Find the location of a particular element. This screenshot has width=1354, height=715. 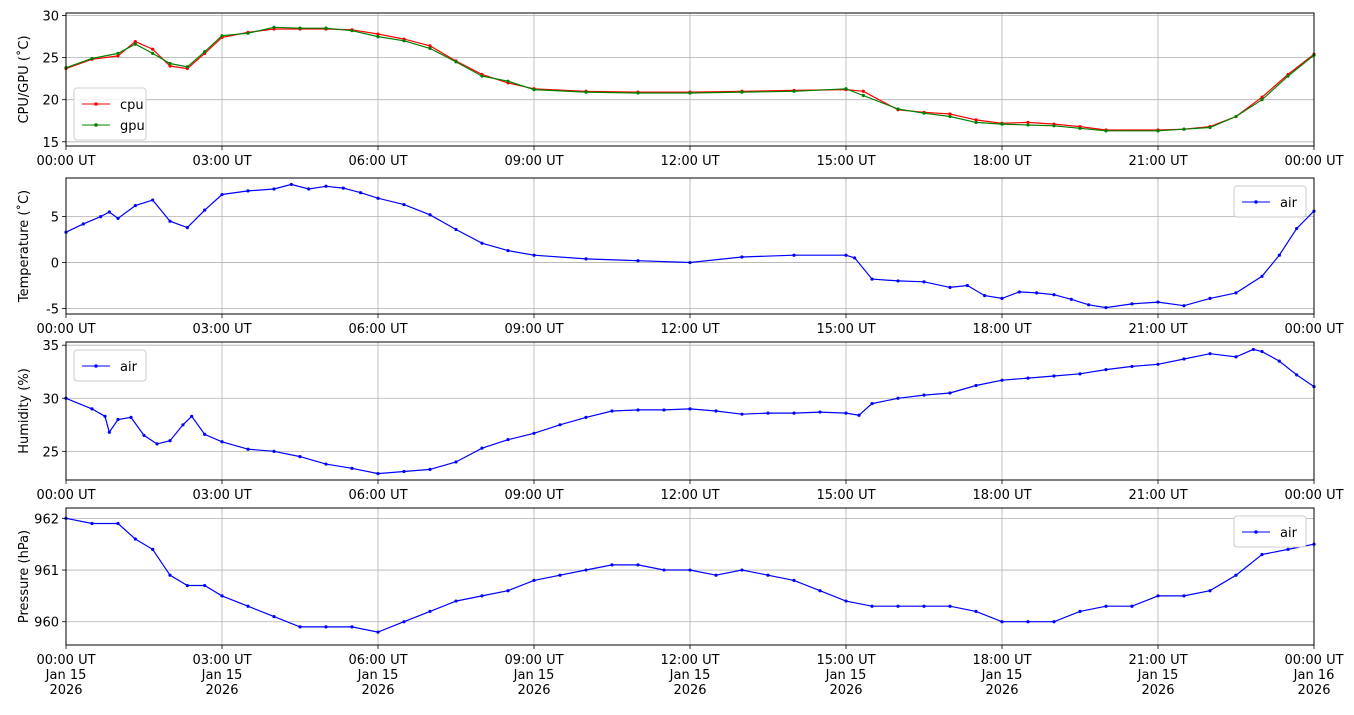

y-tick-label: 5 is located at coordinates (55, 218).